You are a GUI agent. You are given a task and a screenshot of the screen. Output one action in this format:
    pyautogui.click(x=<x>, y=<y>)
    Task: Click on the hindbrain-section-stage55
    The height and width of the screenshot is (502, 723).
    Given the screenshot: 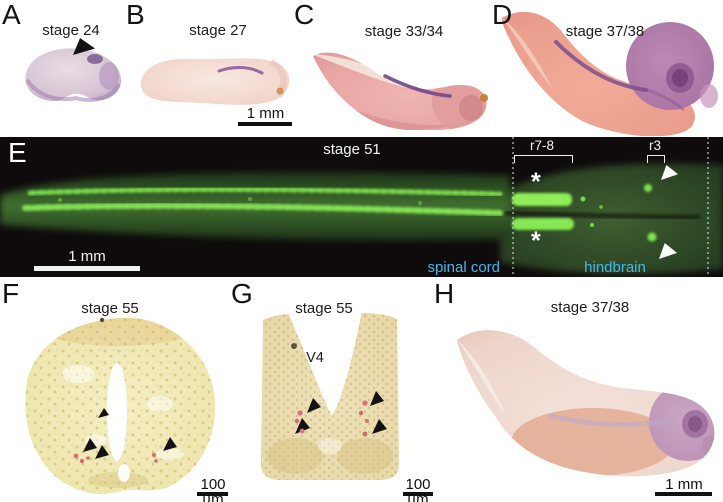 What is the action you would take?
    pyautogui.click(x=330, y=393)
    